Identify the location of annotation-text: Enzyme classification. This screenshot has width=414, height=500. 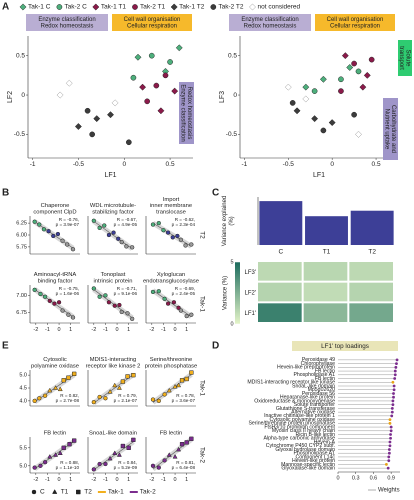
(269, 20).